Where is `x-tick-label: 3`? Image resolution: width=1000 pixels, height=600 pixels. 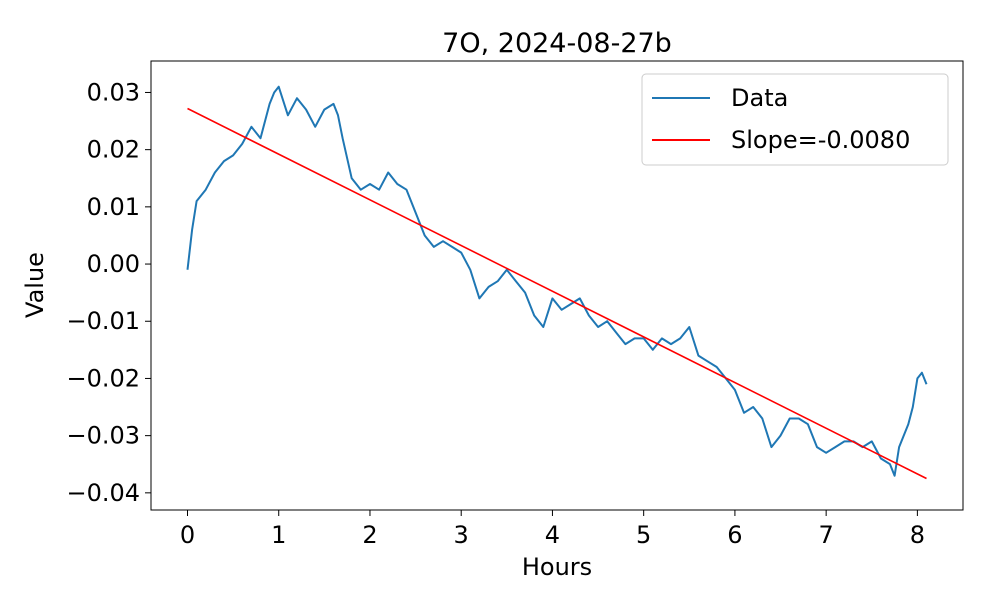 x-tick-label: 3 is located at coordinates (461, 535).